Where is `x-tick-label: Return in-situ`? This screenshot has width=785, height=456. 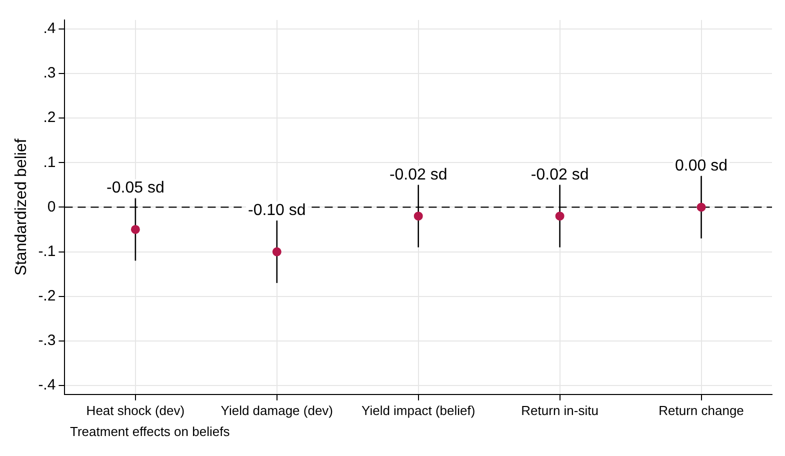
x-tick-label: Return in-situ is located at coordinates (559, 410).